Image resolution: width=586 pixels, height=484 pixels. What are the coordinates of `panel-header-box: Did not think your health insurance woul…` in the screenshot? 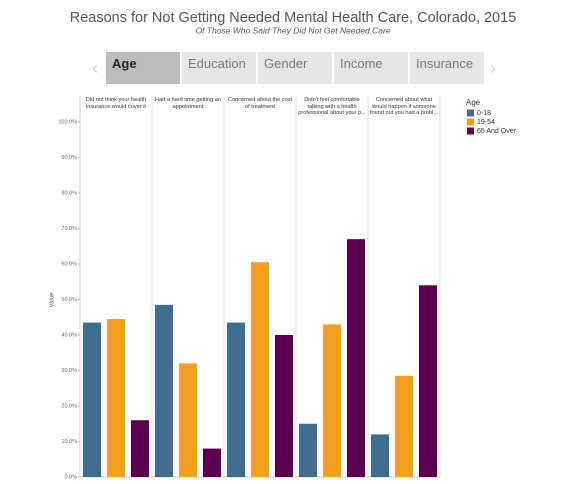 It's located at (116, 103).